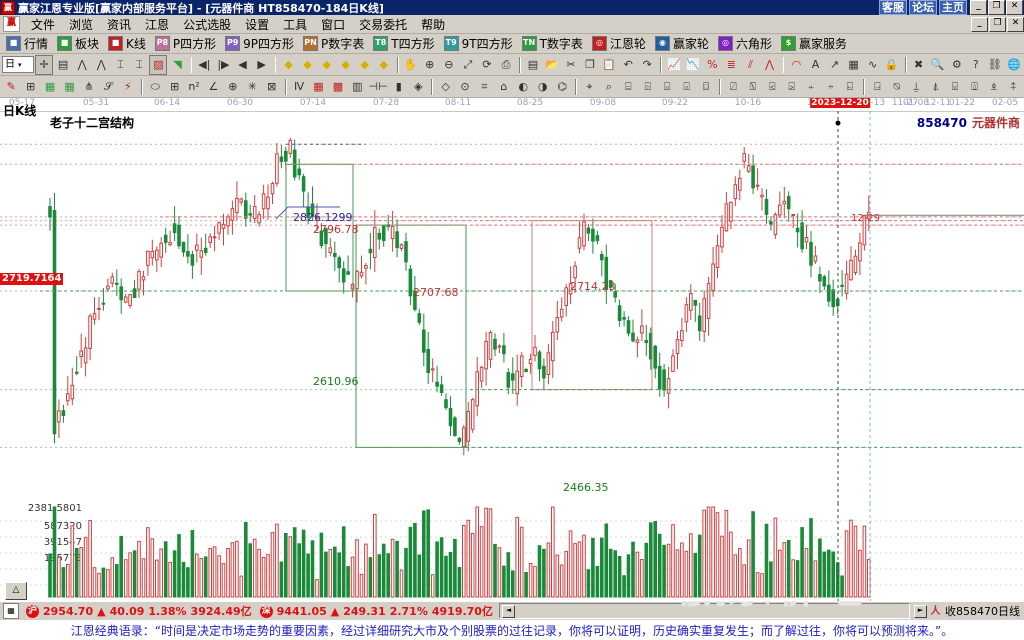 The width and height of the screenshot is (1024, 640). I want to click on zoom-out-icon: ⊖, so click(449, 64).